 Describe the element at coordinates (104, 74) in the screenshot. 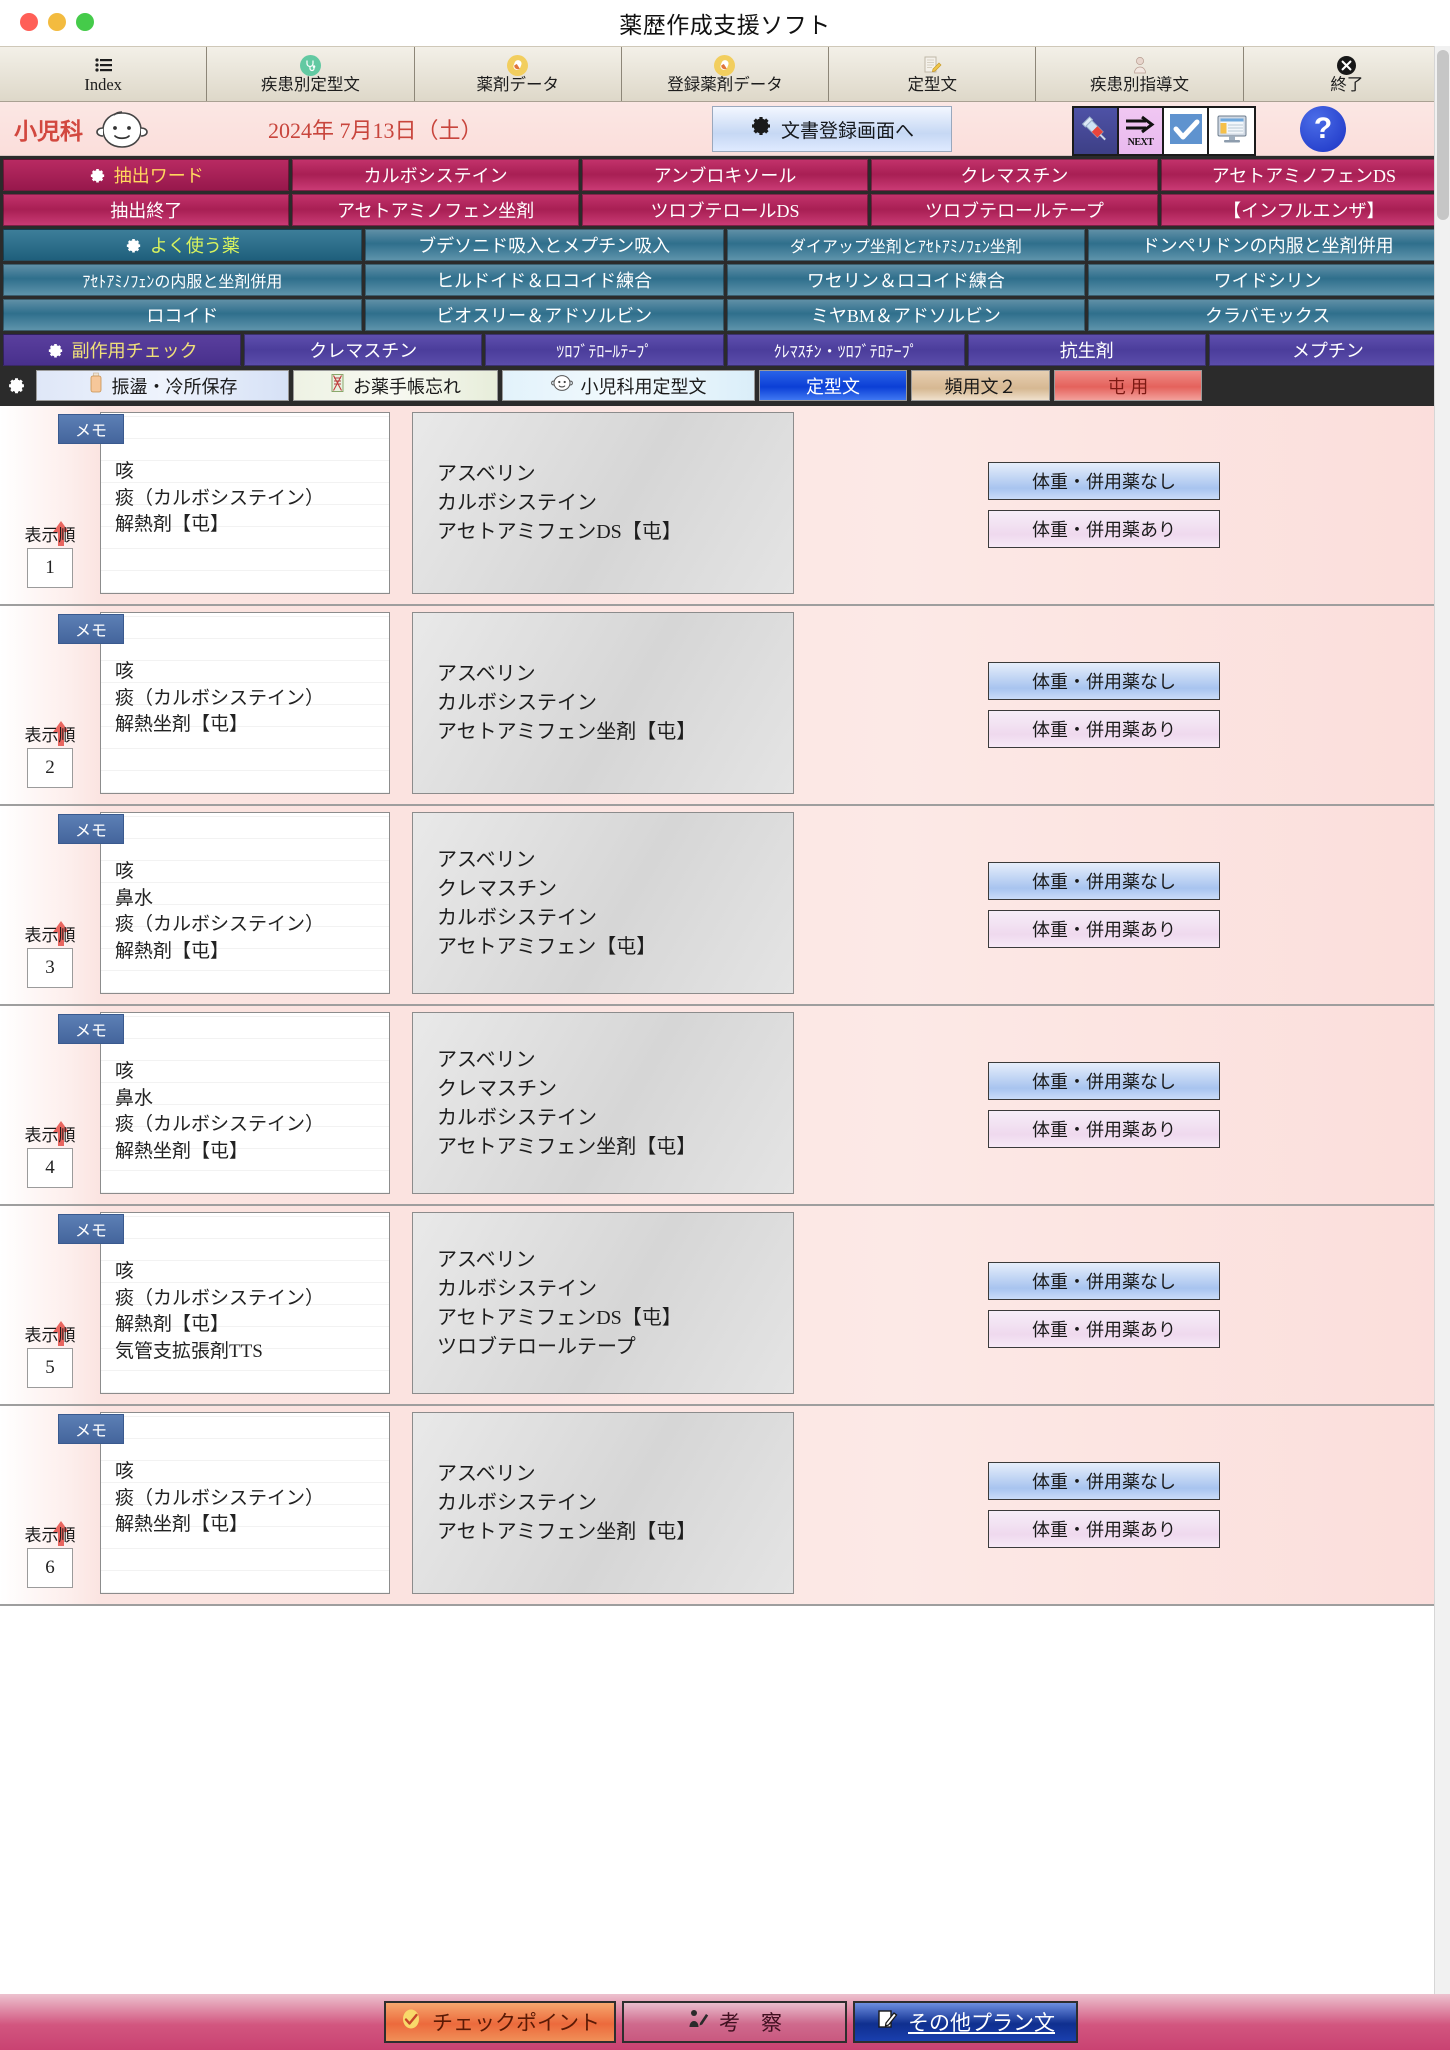

I see `tab-index: Index` at that location.